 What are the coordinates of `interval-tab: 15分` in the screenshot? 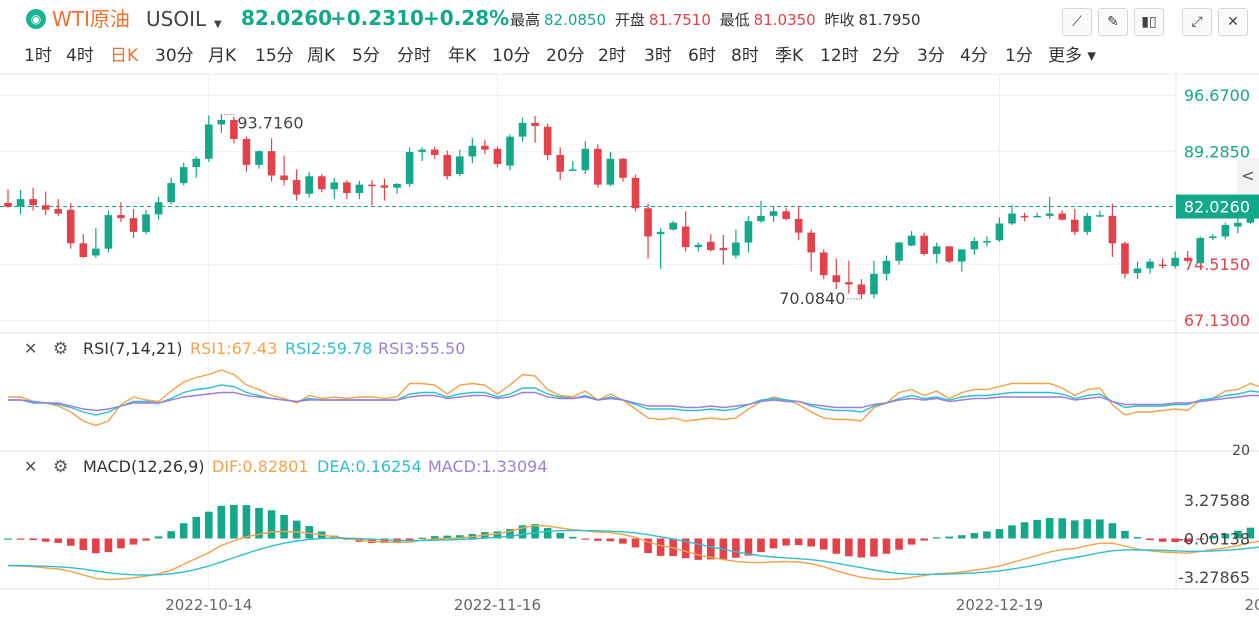 It's located at (274, 56).